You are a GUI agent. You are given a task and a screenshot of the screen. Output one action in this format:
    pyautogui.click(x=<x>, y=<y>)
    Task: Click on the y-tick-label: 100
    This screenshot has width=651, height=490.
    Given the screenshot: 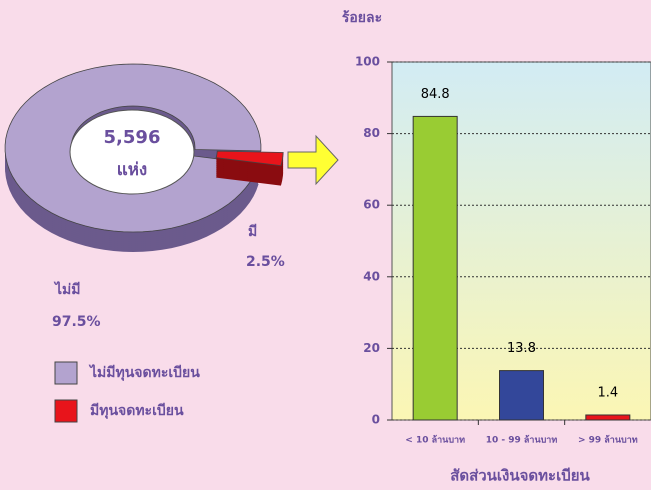 What is the action you would take?
    pyautogui.click(x=367, y=62)
    